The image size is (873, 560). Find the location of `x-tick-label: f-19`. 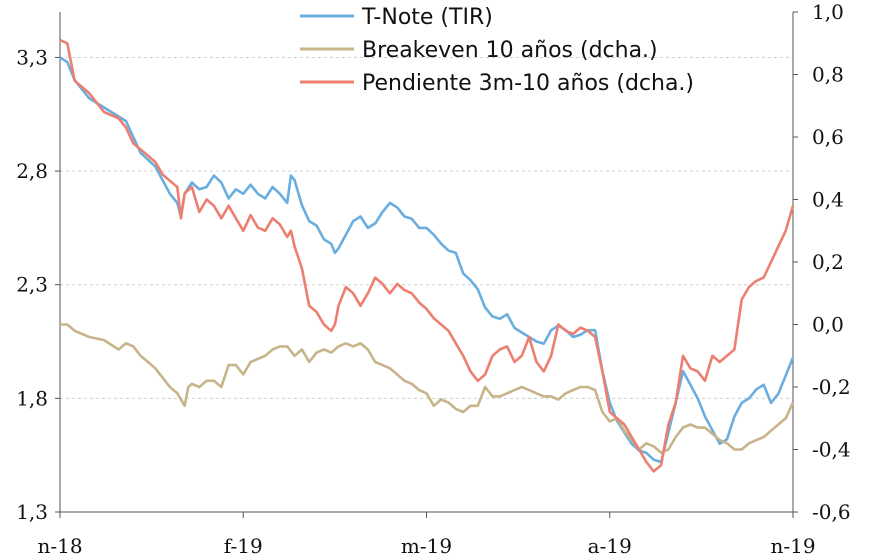

x-tick-label: f-19 is located at coordinates (243, 546).